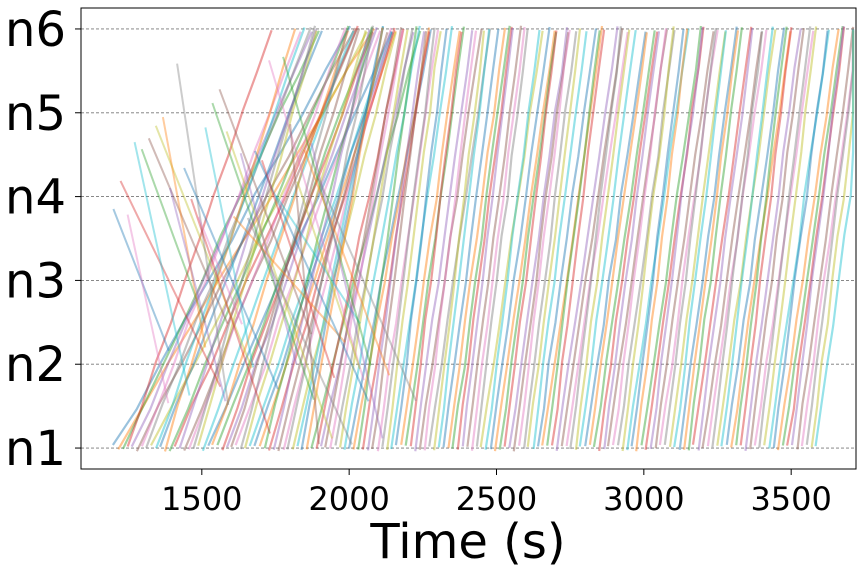 The image size is (860, 576). Describe the element at coordinates (496, 499) in the screenshot. I see `x-tick-label: 2500` at that location.